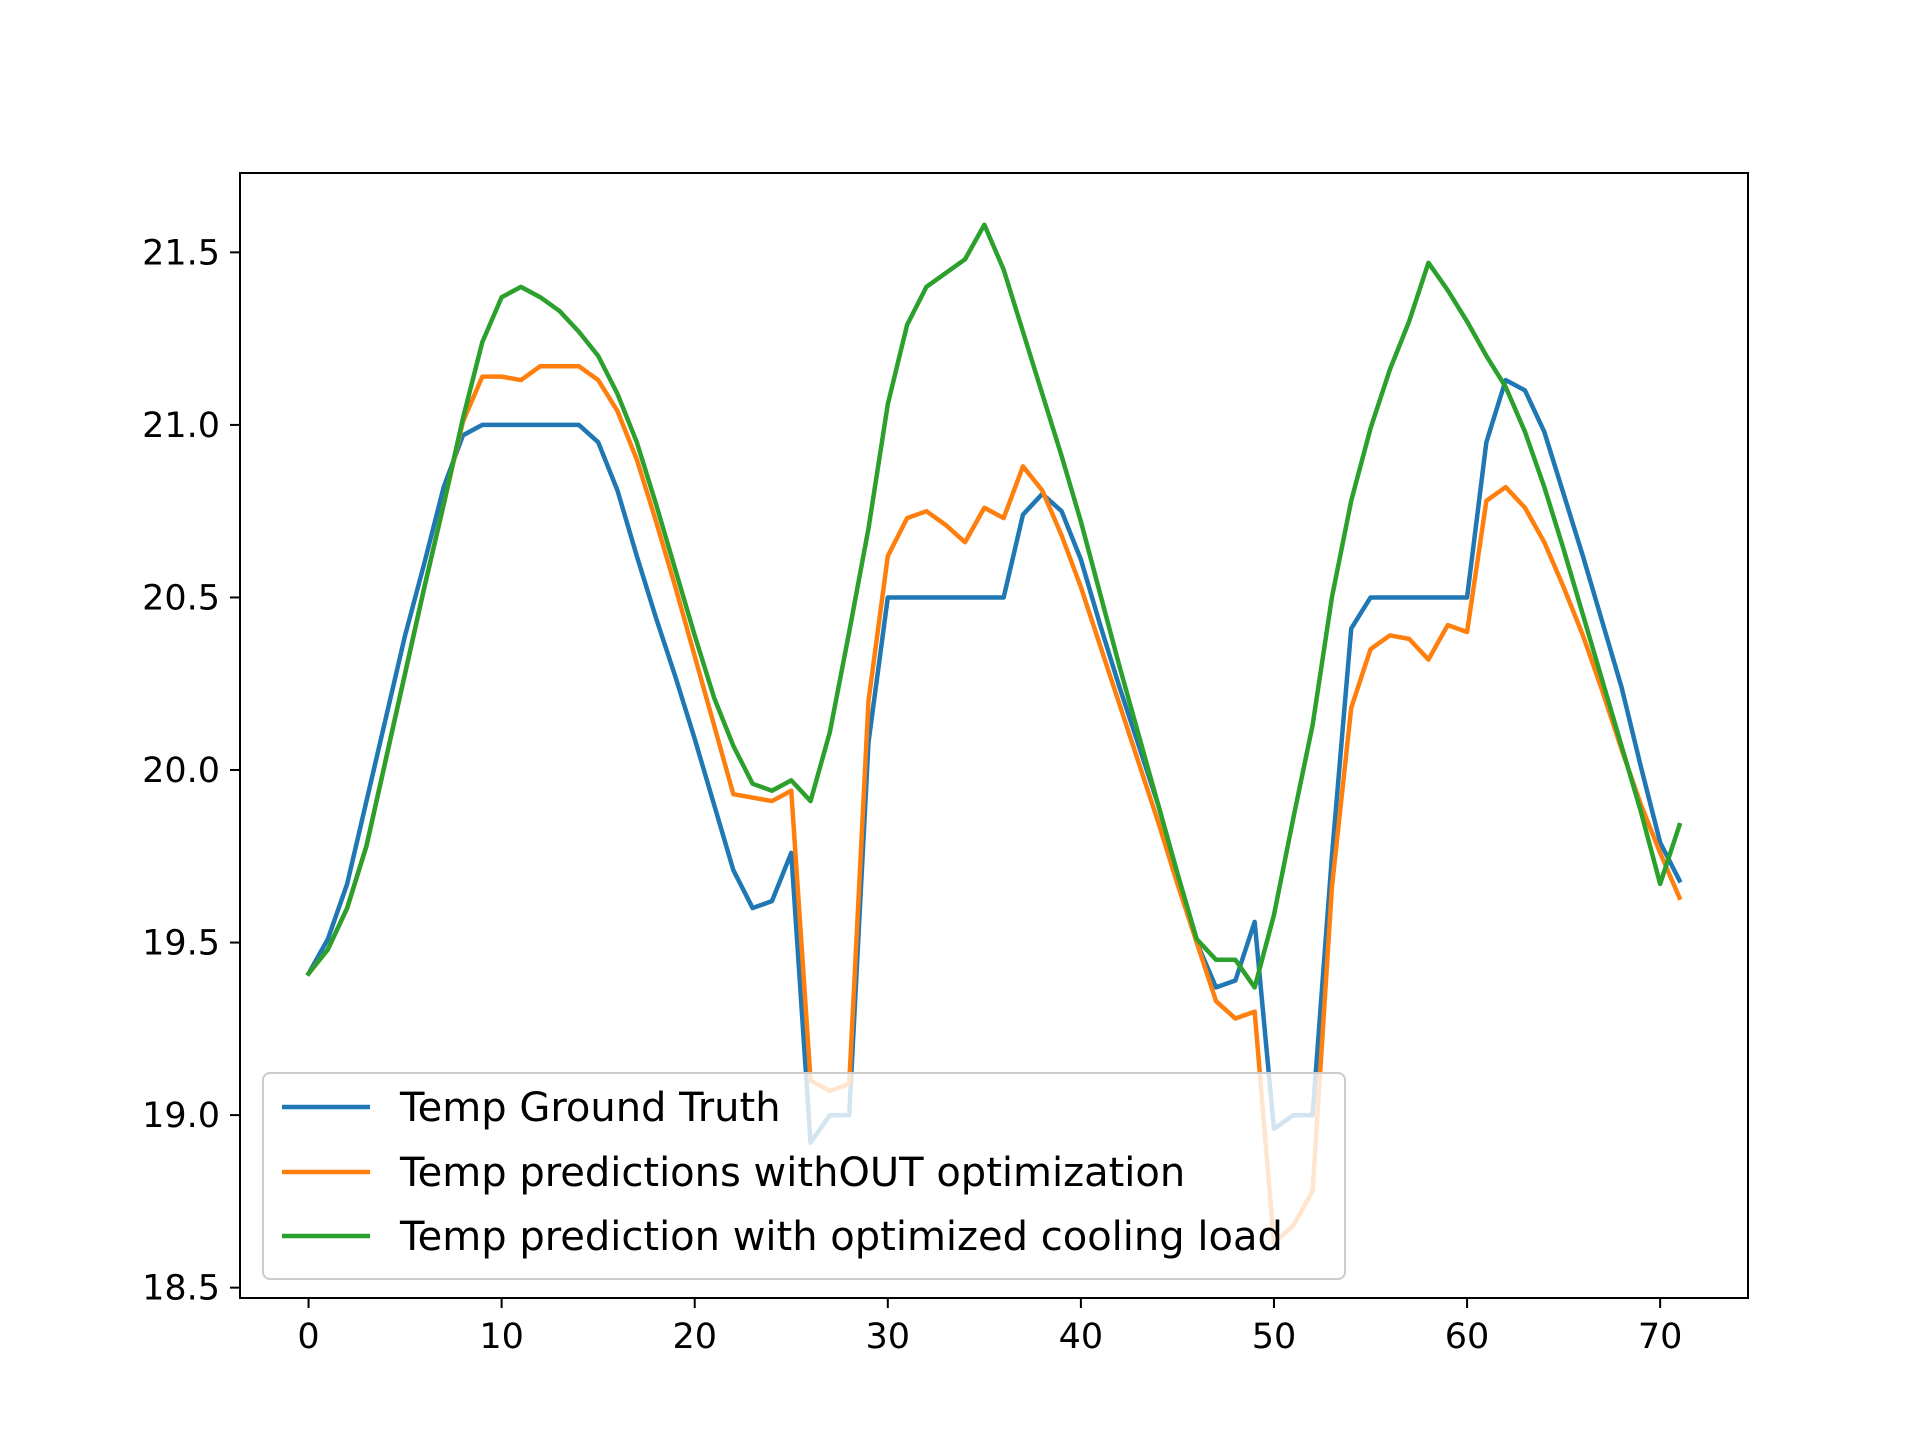 The width and height of the screenshot is (1920, 1440). Describe the element at coordinates (181, 771) in the screenshot. I see `y-tick-label: 20.0` at that location.